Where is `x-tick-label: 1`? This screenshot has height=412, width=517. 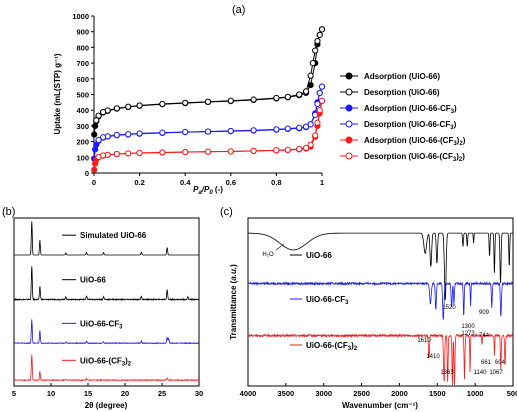
x-tick-label: 1 is located at coordinates (322, 182).